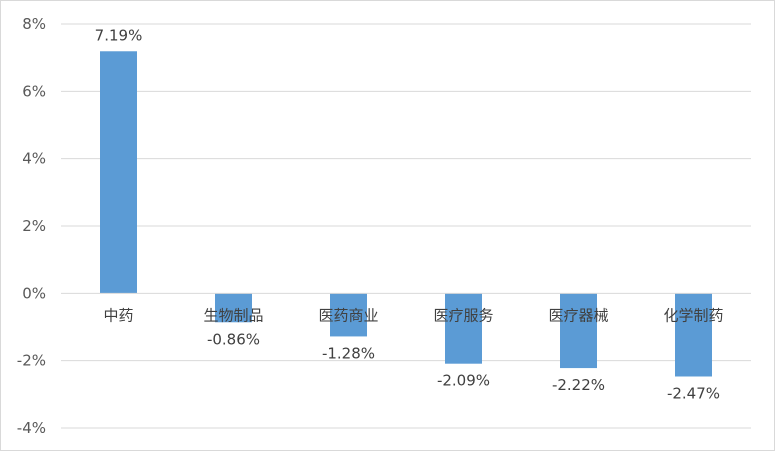 The width and height of the screenshot is (775, 452). Describe the element at coordinates (348, 353) in the screenshot. I see `data-label: -1.28%` at that location.